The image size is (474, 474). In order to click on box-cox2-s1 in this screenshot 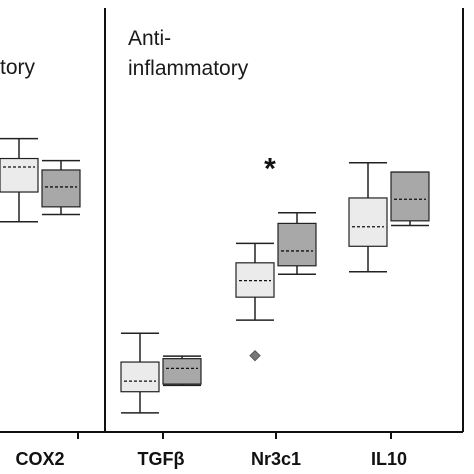, I will do `click(61, 187)`.